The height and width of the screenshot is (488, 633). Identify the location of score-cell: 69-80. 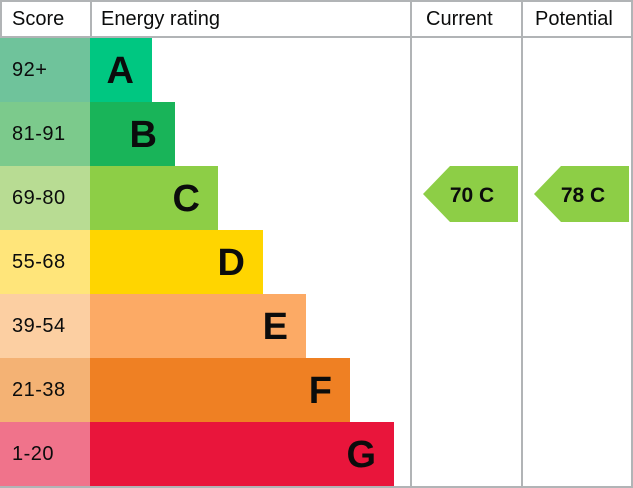
(45, 198).